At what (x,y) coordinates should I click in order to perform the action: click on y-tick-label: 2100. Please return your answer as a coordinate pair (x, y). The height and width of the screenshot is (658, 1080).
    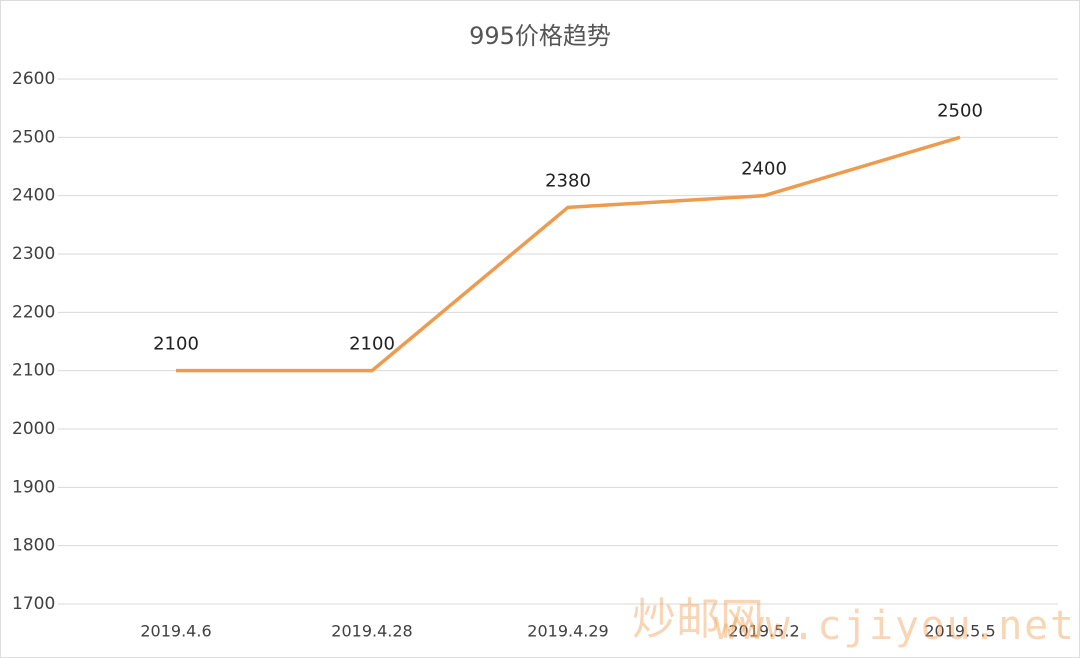
    Looking at the image, I should click on (33, 371).